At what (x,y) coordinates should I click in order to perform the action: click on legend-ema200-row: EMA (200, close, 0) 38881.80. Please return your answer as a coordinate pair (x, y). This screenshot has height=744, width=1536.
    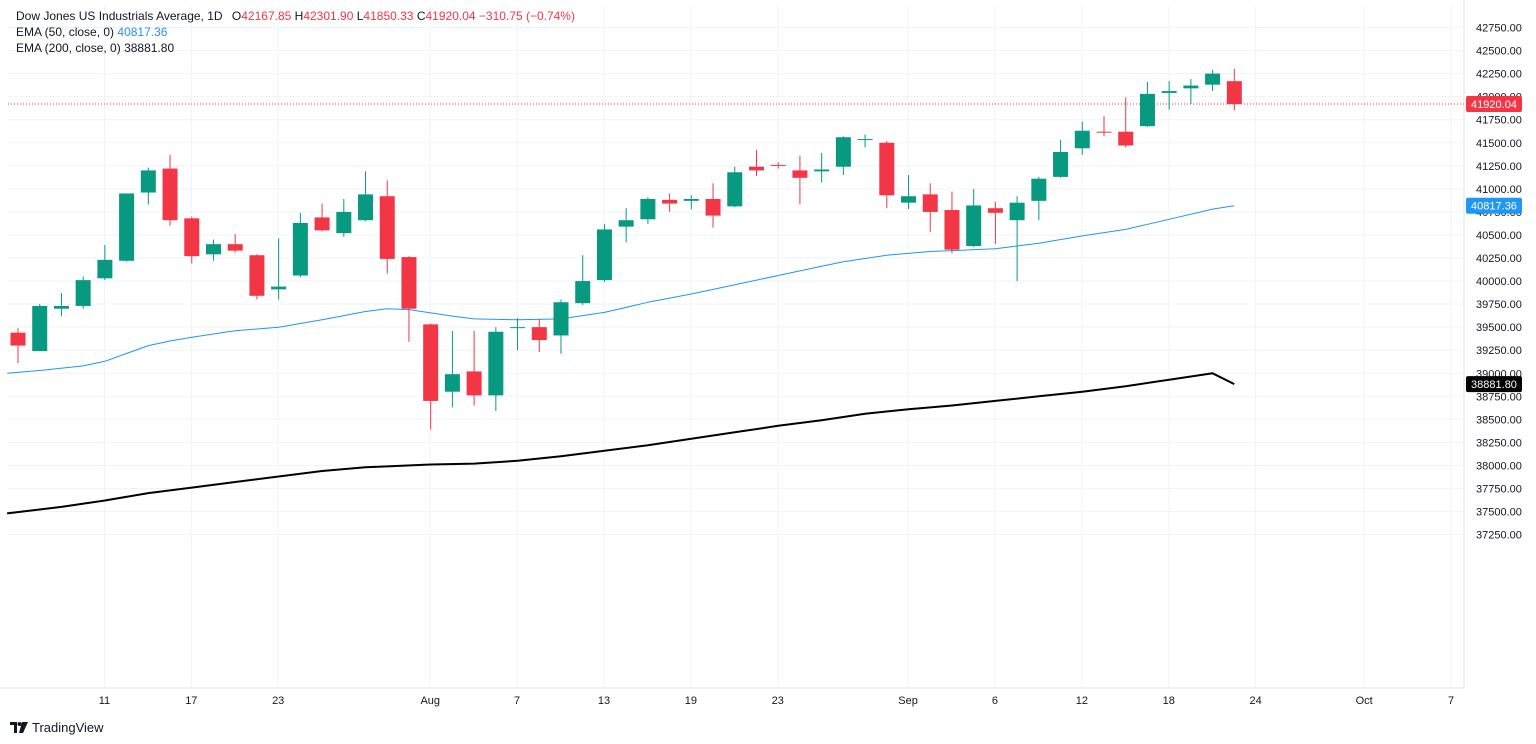
    Looking at the image, I should click on (295, 48).